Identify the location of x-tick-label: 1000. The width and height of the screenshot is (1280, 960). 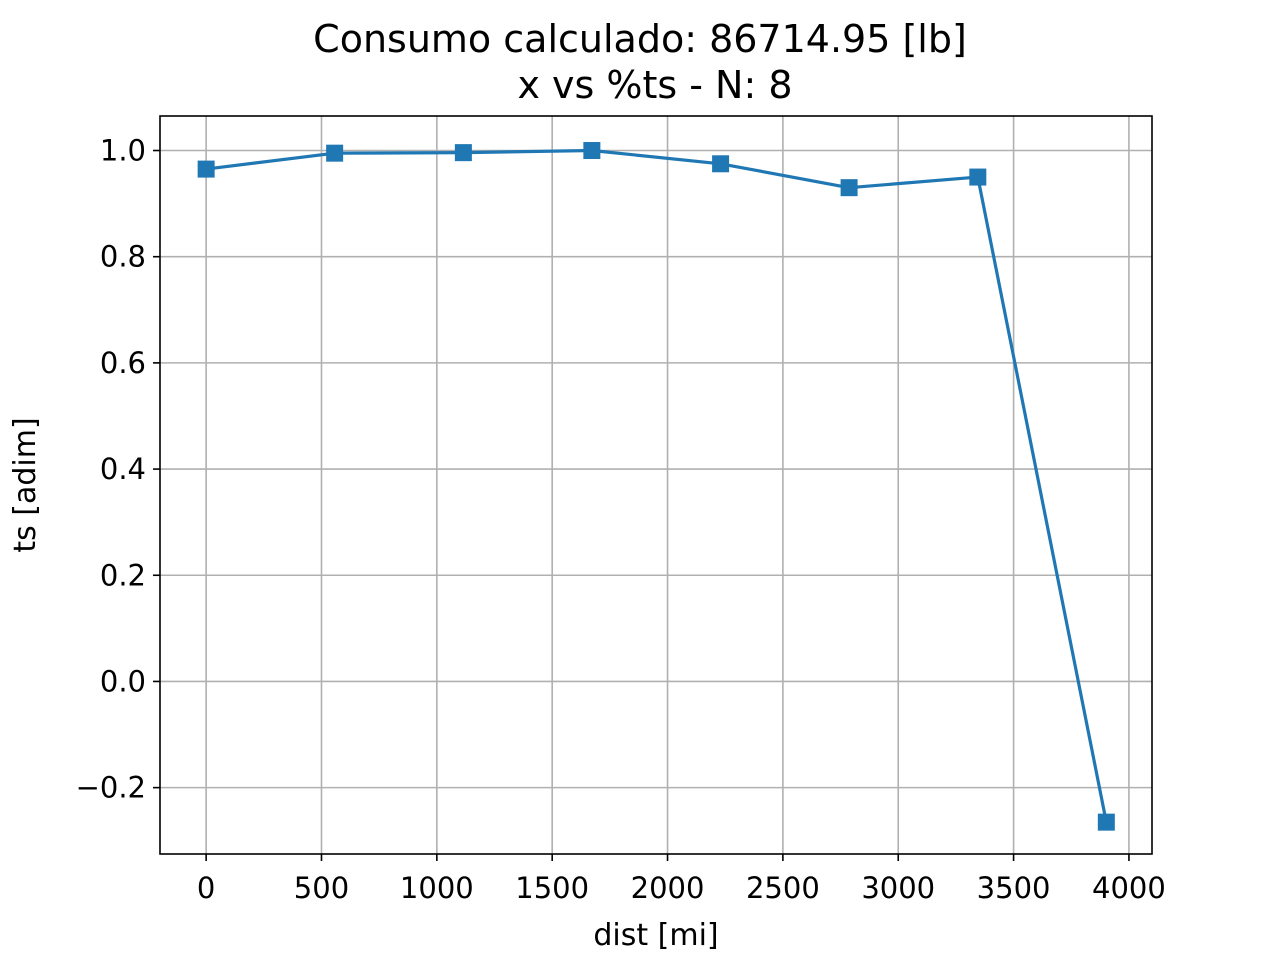
(437, 888).